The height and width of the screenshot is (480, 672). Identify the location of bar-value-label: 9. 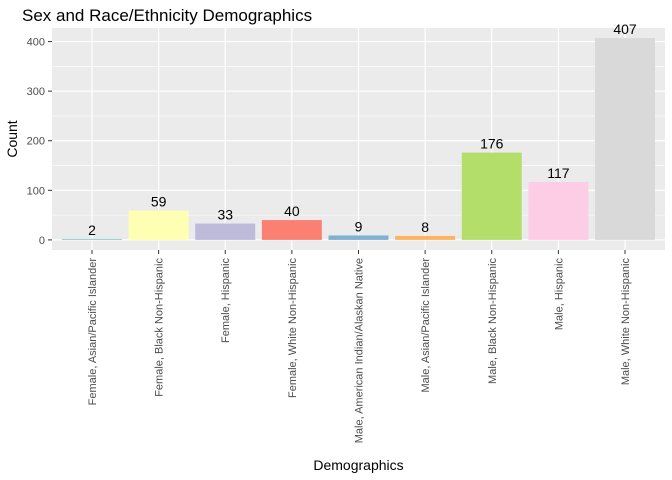
(359, 226).